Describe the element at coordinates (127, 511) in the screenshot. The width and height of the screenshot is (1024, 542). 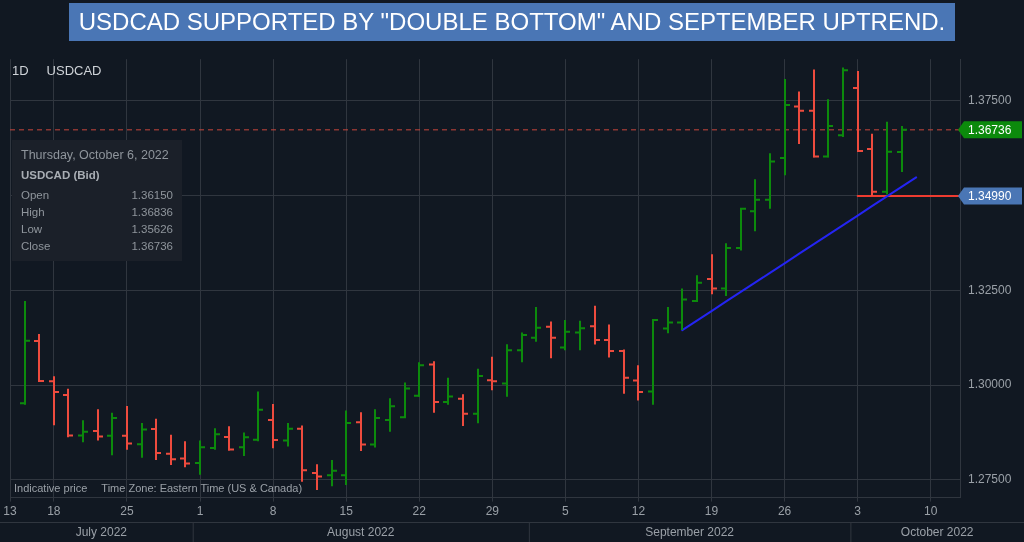
I see `x-tick-label: 25` at that location.